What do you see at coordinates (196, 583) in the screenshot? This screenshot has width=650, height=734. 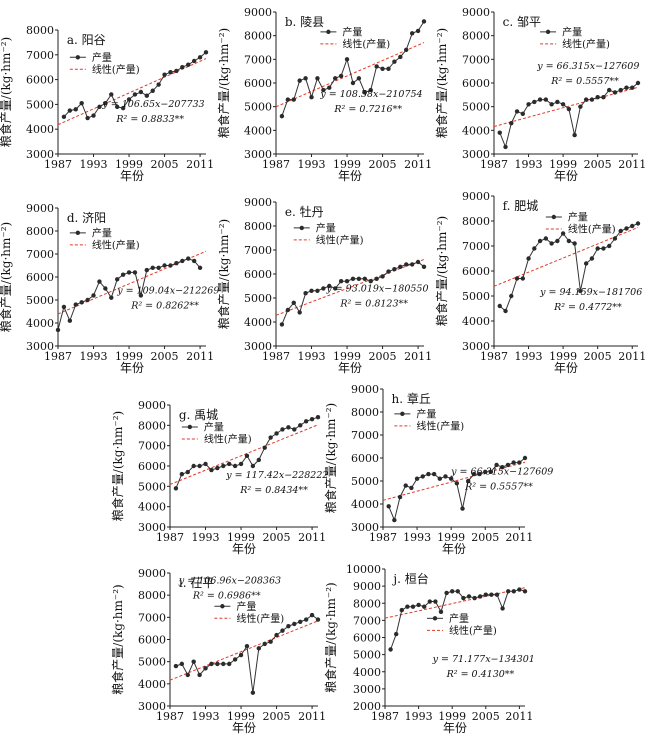 I see `chart-title: i. 茌平` at bounding box center [196, 583].